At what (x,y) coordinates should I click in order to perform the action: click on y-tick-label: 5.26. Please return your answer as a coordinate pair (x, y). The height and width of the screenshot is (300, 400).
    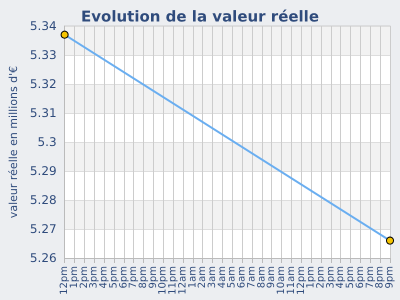
    Looking at the image, I should click on (43, 258).